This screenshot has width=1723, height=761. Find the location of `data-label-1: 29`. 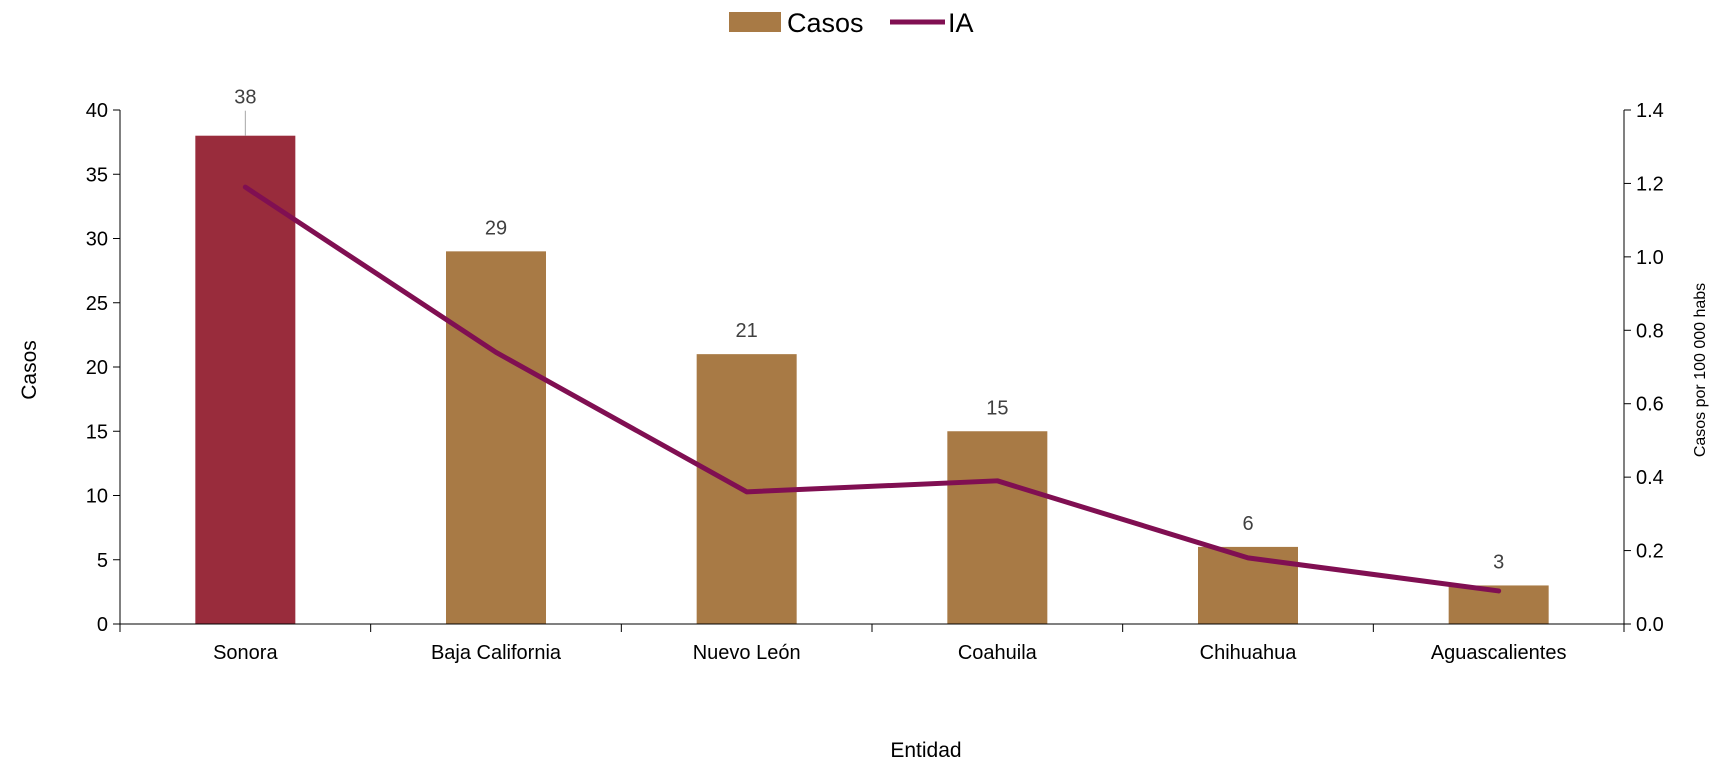

data-label-1: 29 is located at coordinates (496, 228).